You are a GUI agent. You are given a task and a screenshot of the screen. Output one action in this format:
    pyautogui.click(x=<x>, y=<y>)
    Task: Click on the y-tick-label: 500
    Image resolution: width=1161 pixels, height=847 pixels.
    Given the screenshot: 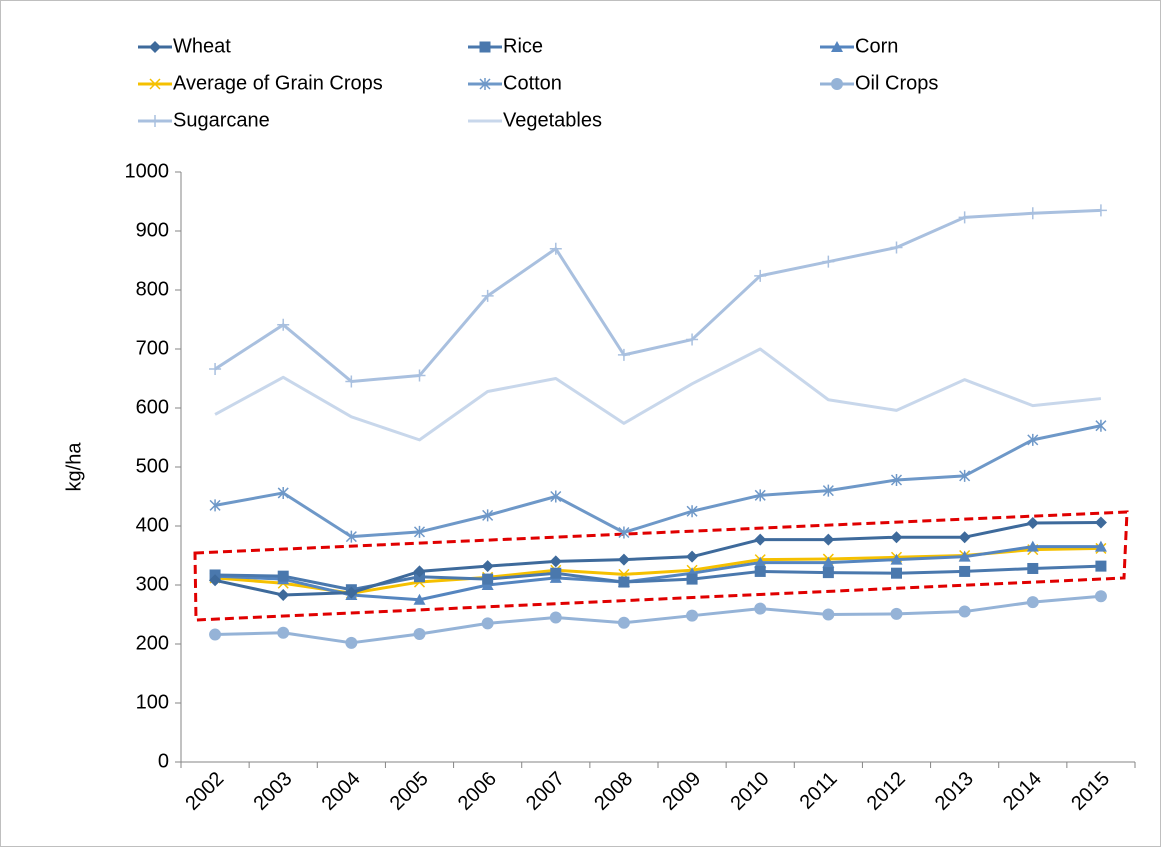 What is the action you would take?
    pyautogui.click(x=152, y=466)
    